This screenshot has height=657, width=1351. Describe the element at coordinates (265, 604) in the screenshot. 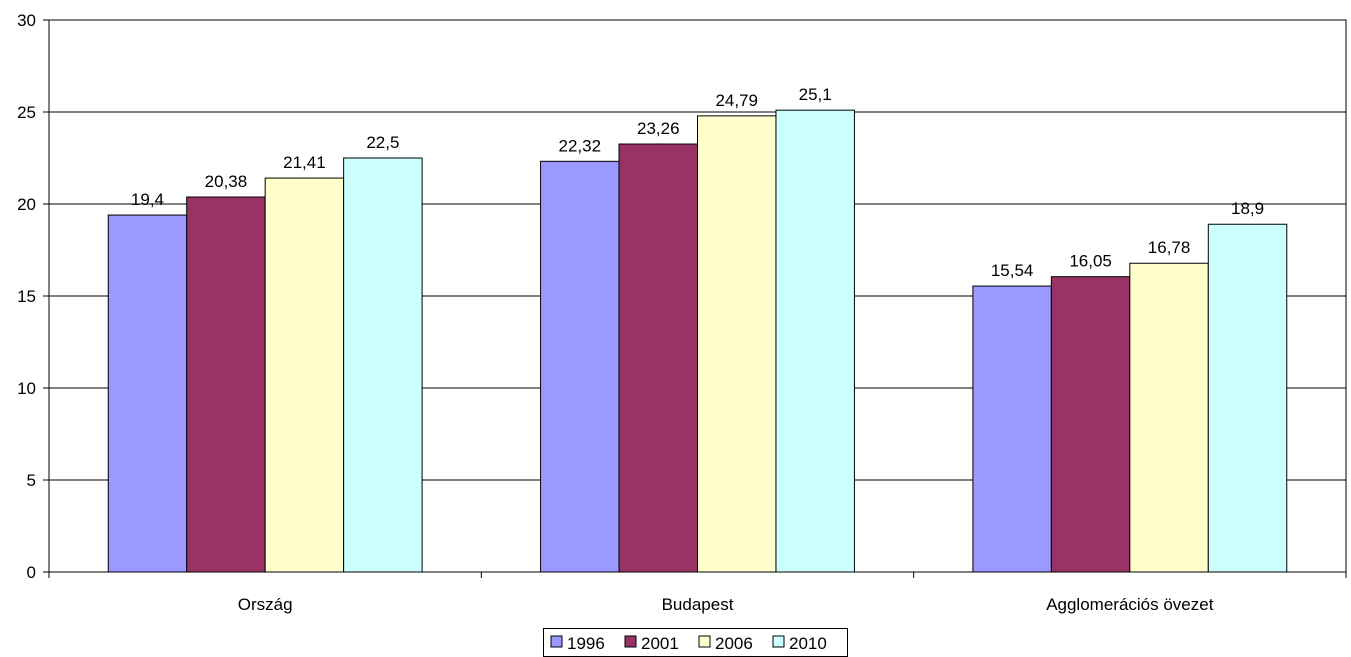

I see `category-label: Ország` at that location.